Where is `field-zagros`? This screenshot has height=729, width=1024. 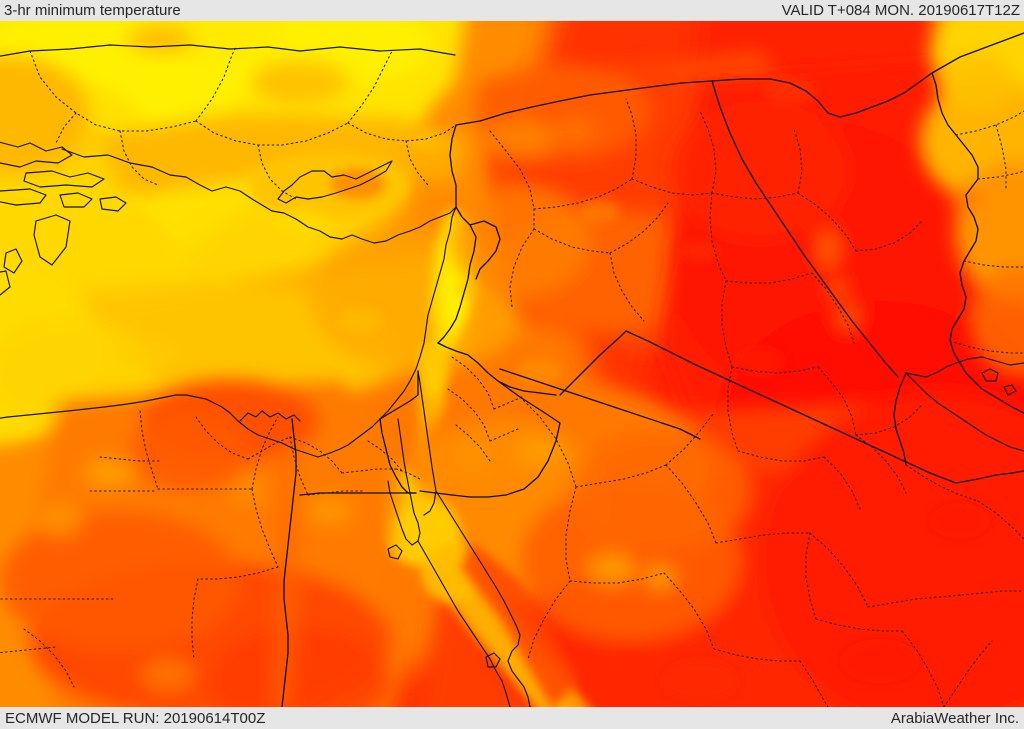 field-zagros is located at coordinates (972, 198).